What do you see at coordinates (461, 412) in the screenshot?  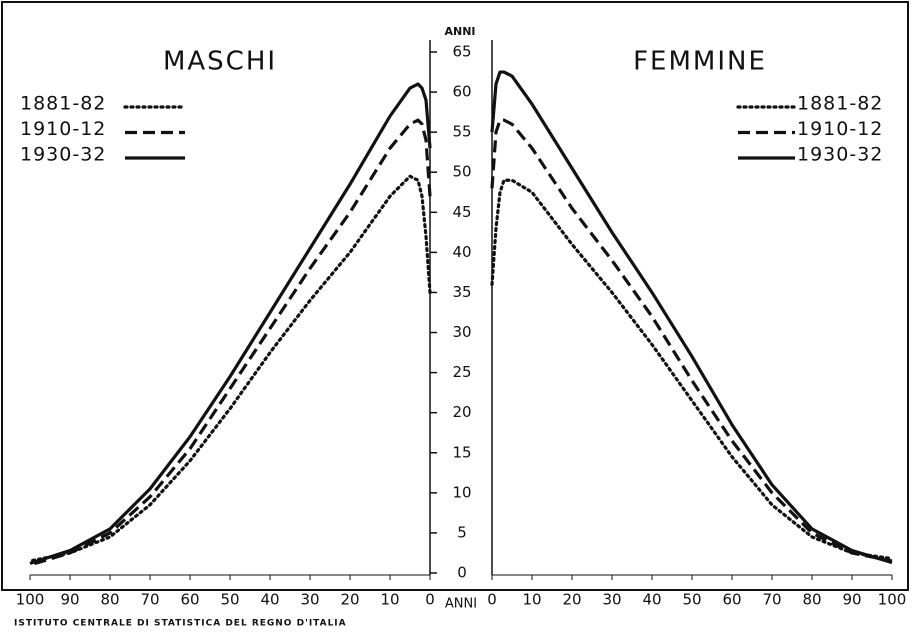 I see `y-tick-label: 20` at bounding box center [461, 412].